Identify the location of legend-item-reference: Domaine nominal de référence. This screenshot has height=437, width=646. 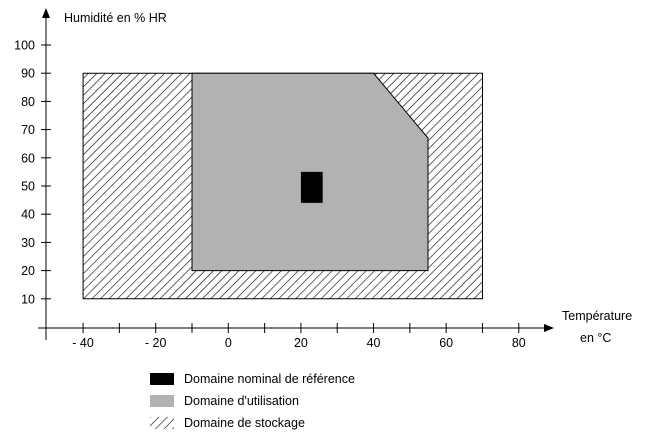
(252, 379).